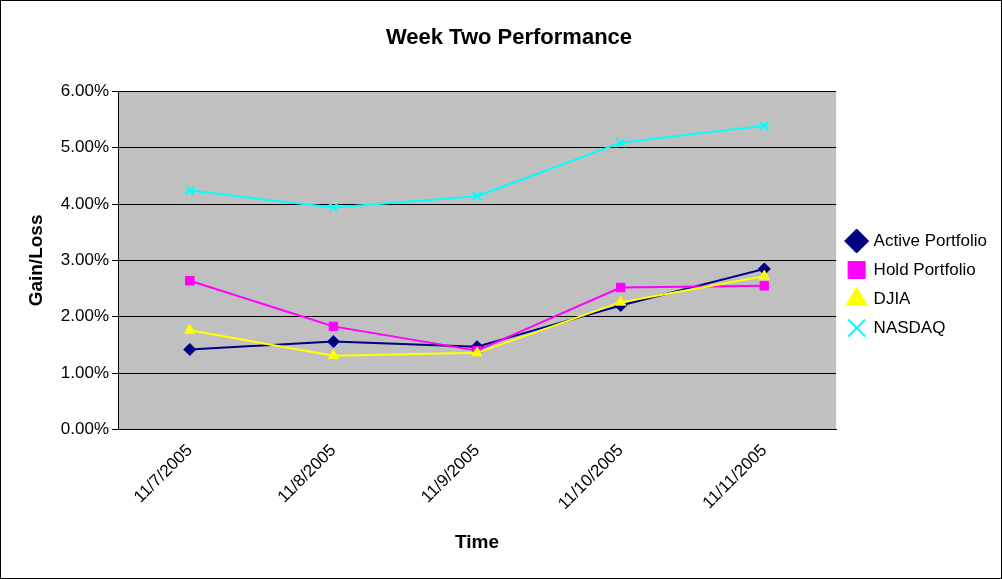  What do you see at coordinates (909, 327) in the screenshot?
I see `legend-label: NASDAQ` at bounding box center [909, 327].